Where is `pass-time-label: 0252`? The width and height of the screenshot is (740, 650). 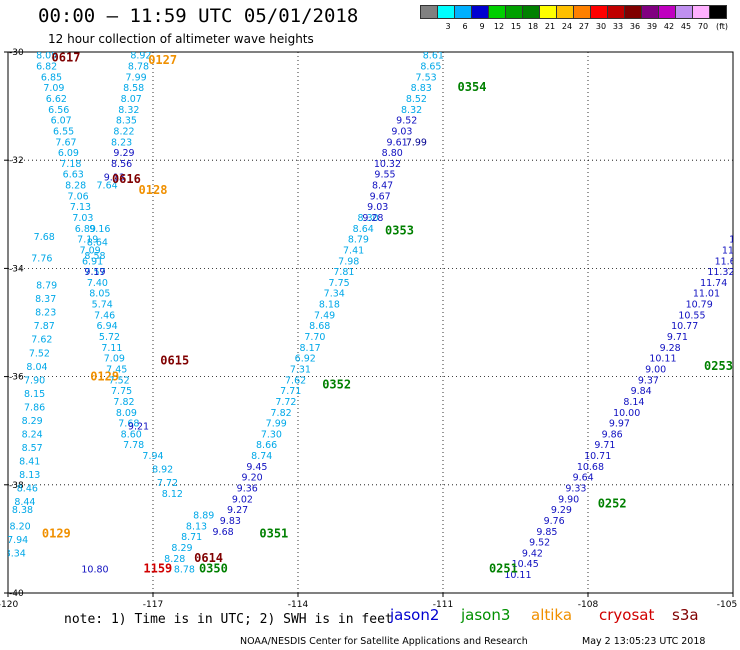 pass-time-label: 0252 is located at coordinates (612, 504).